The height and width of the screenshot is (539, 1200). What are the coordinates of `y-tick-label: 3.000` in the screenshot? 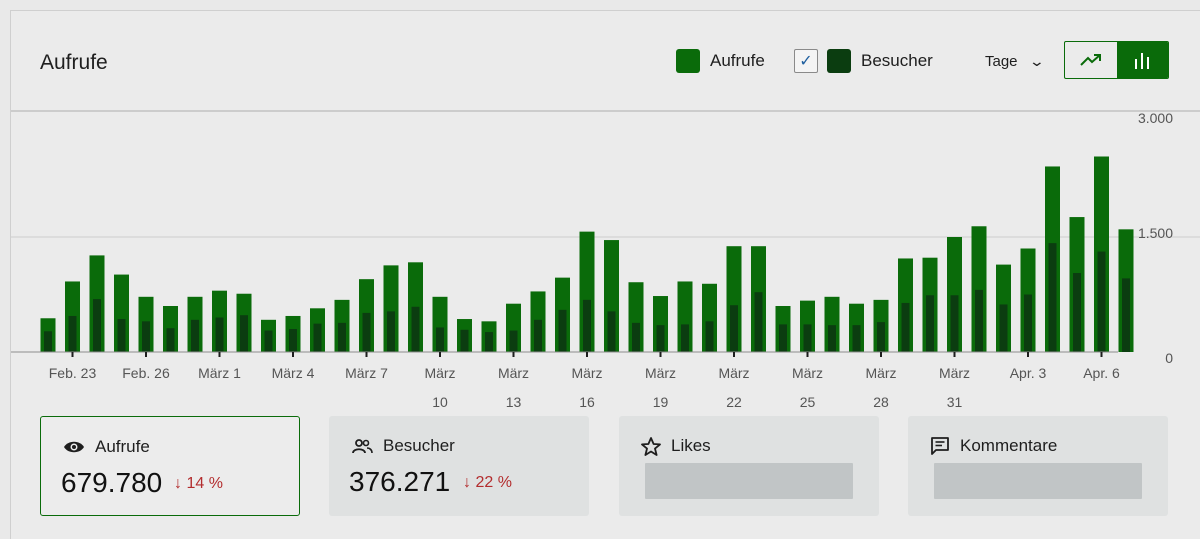 It's located at (1155, 118).